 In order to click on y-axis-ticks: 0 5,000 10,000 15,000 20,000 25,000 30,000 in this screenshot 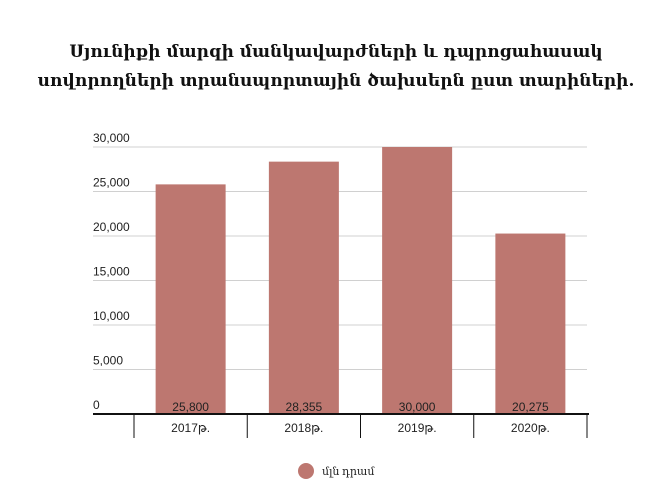, I will do `click(111, 271)`.